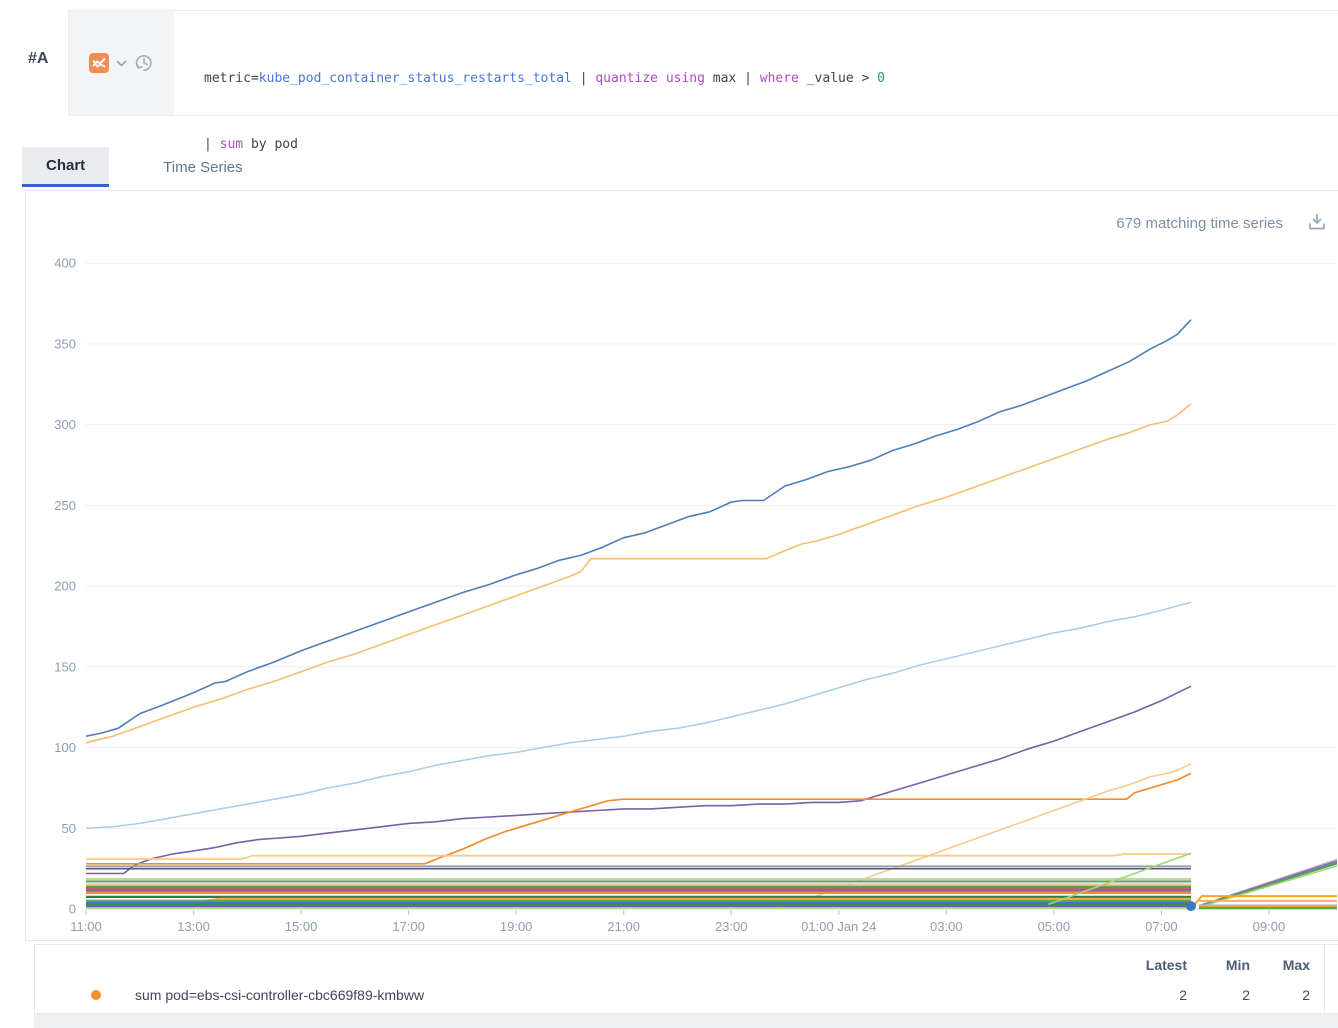  I want to click on svg-text: 15:00, so click(301, 926).